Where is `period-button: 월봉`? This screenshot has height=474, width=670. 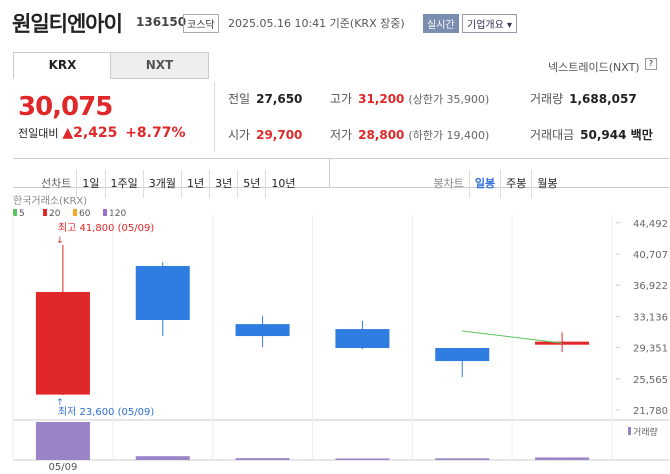
period-button: 월봉 is located at coordinates (546, 184).